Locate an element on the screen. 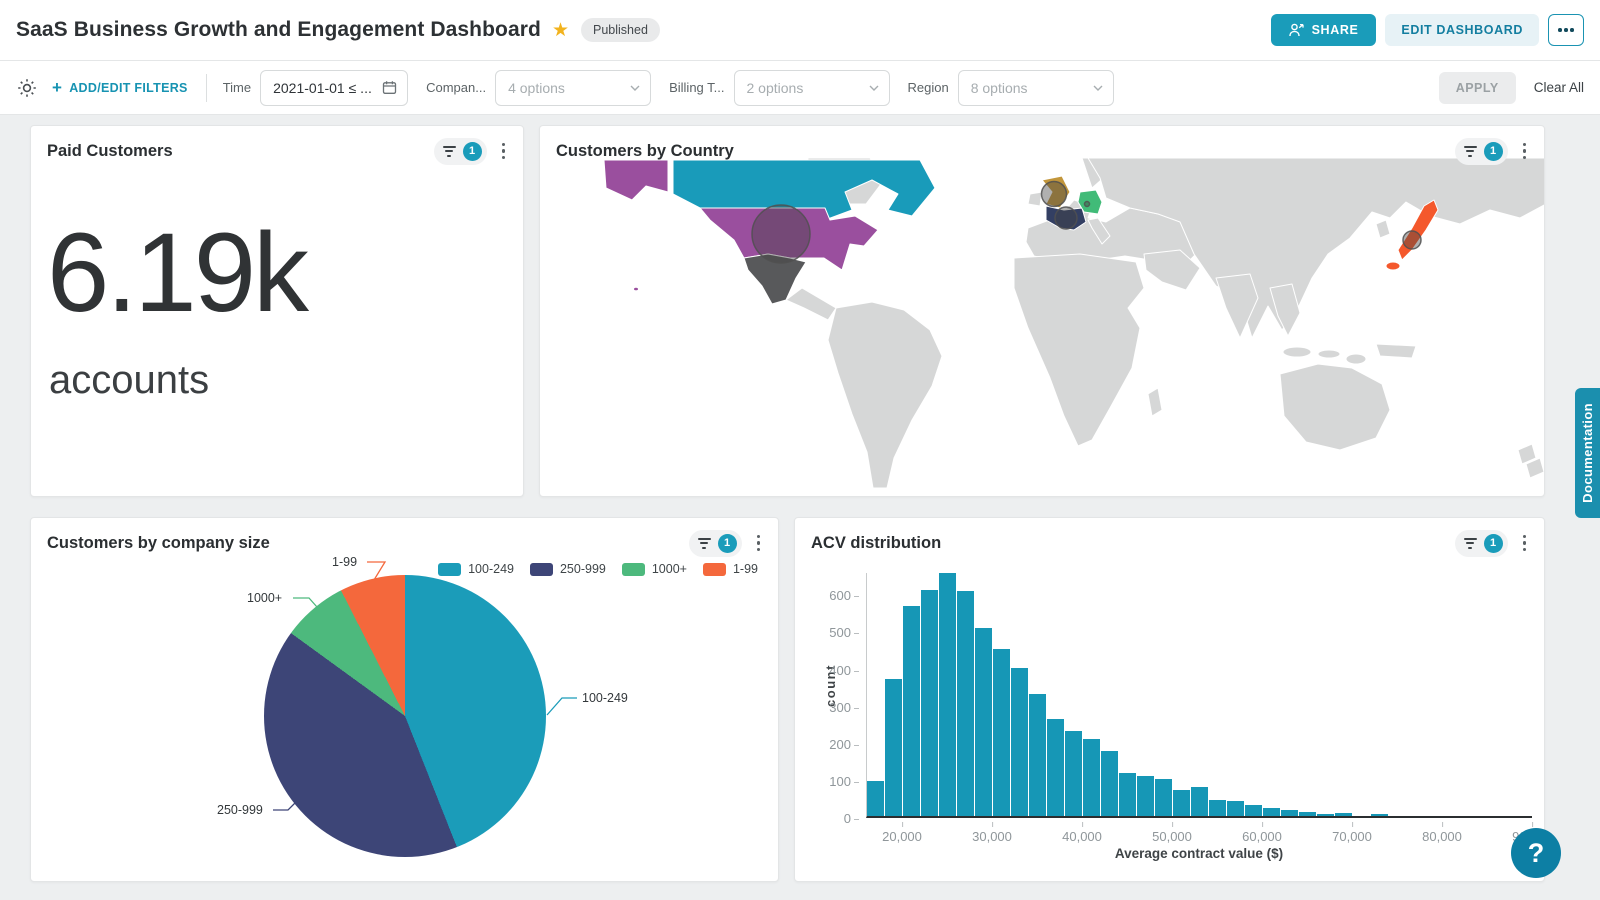 The image size is (1600, 900). company-size-filter-select: 4 options is located at coordinates (573, 87).